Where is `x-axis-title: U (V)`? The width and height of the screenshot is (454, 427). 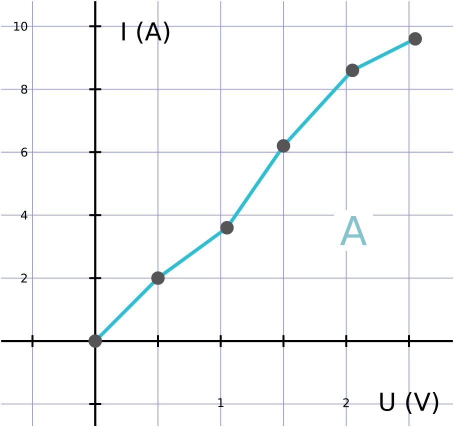
x-axis-title: U (V) is located at coordinates (409, 403).